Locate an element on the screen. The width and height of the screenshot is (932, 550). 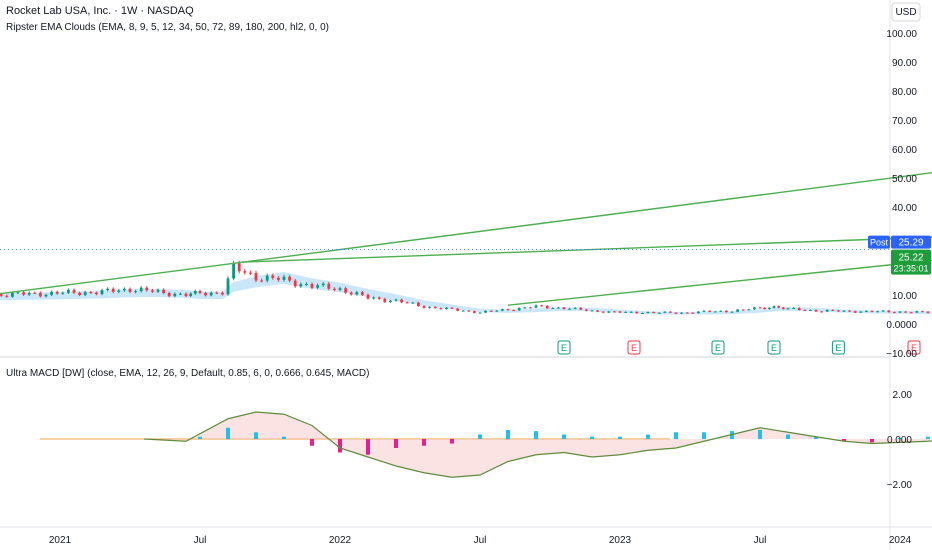
price-tick-label: 90.00 is located at coordinates (904, 63).